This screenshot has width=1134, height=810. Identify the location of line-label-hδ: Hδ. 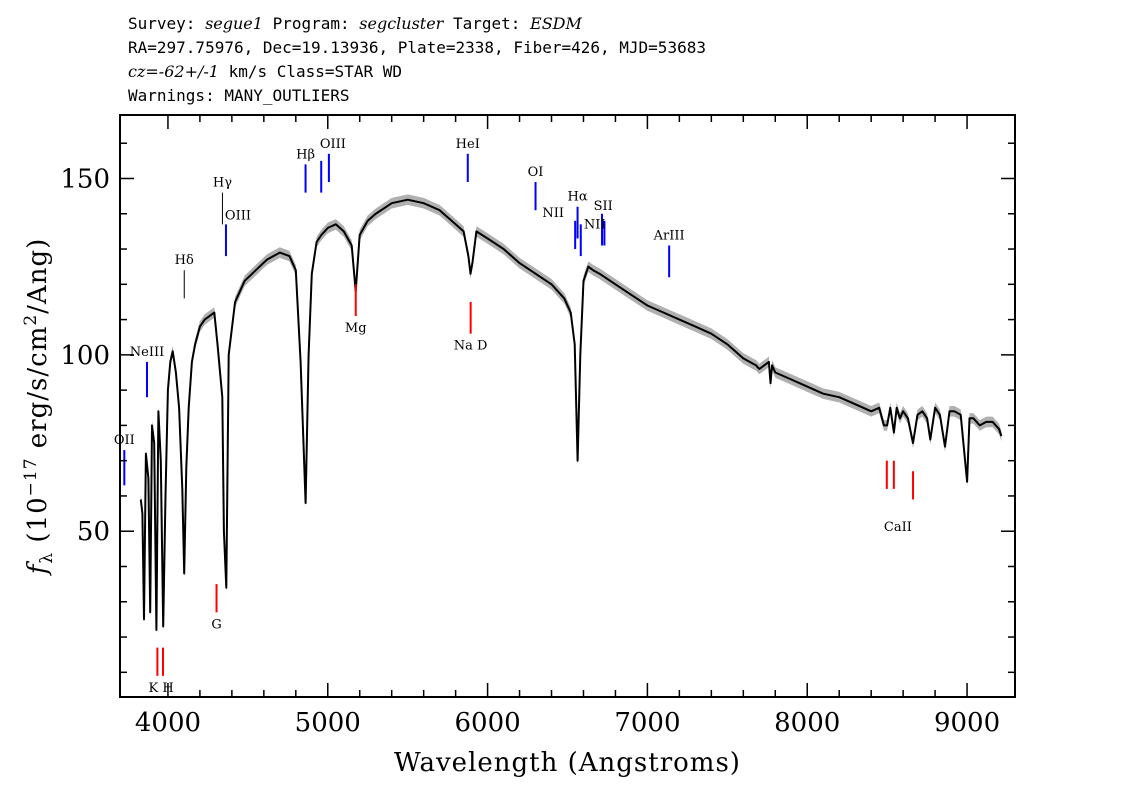
(184, 260).